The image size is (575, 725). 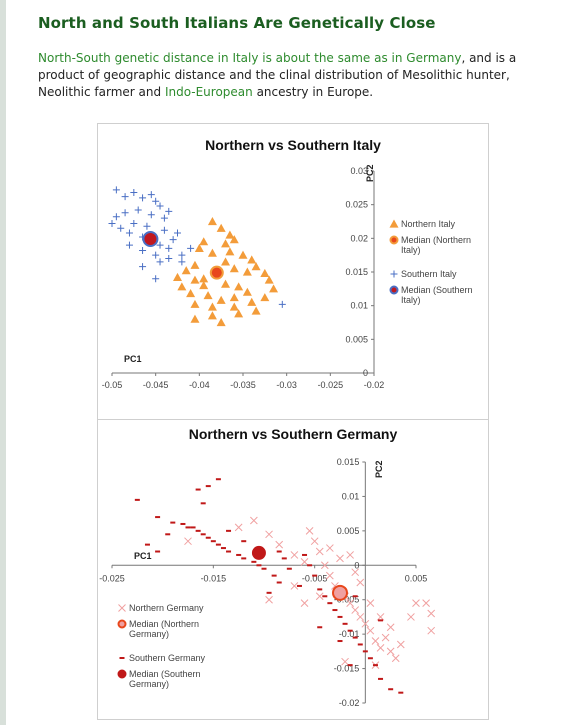 I want to click on x-tick-label: -0.045, so click(x=156, y=385).